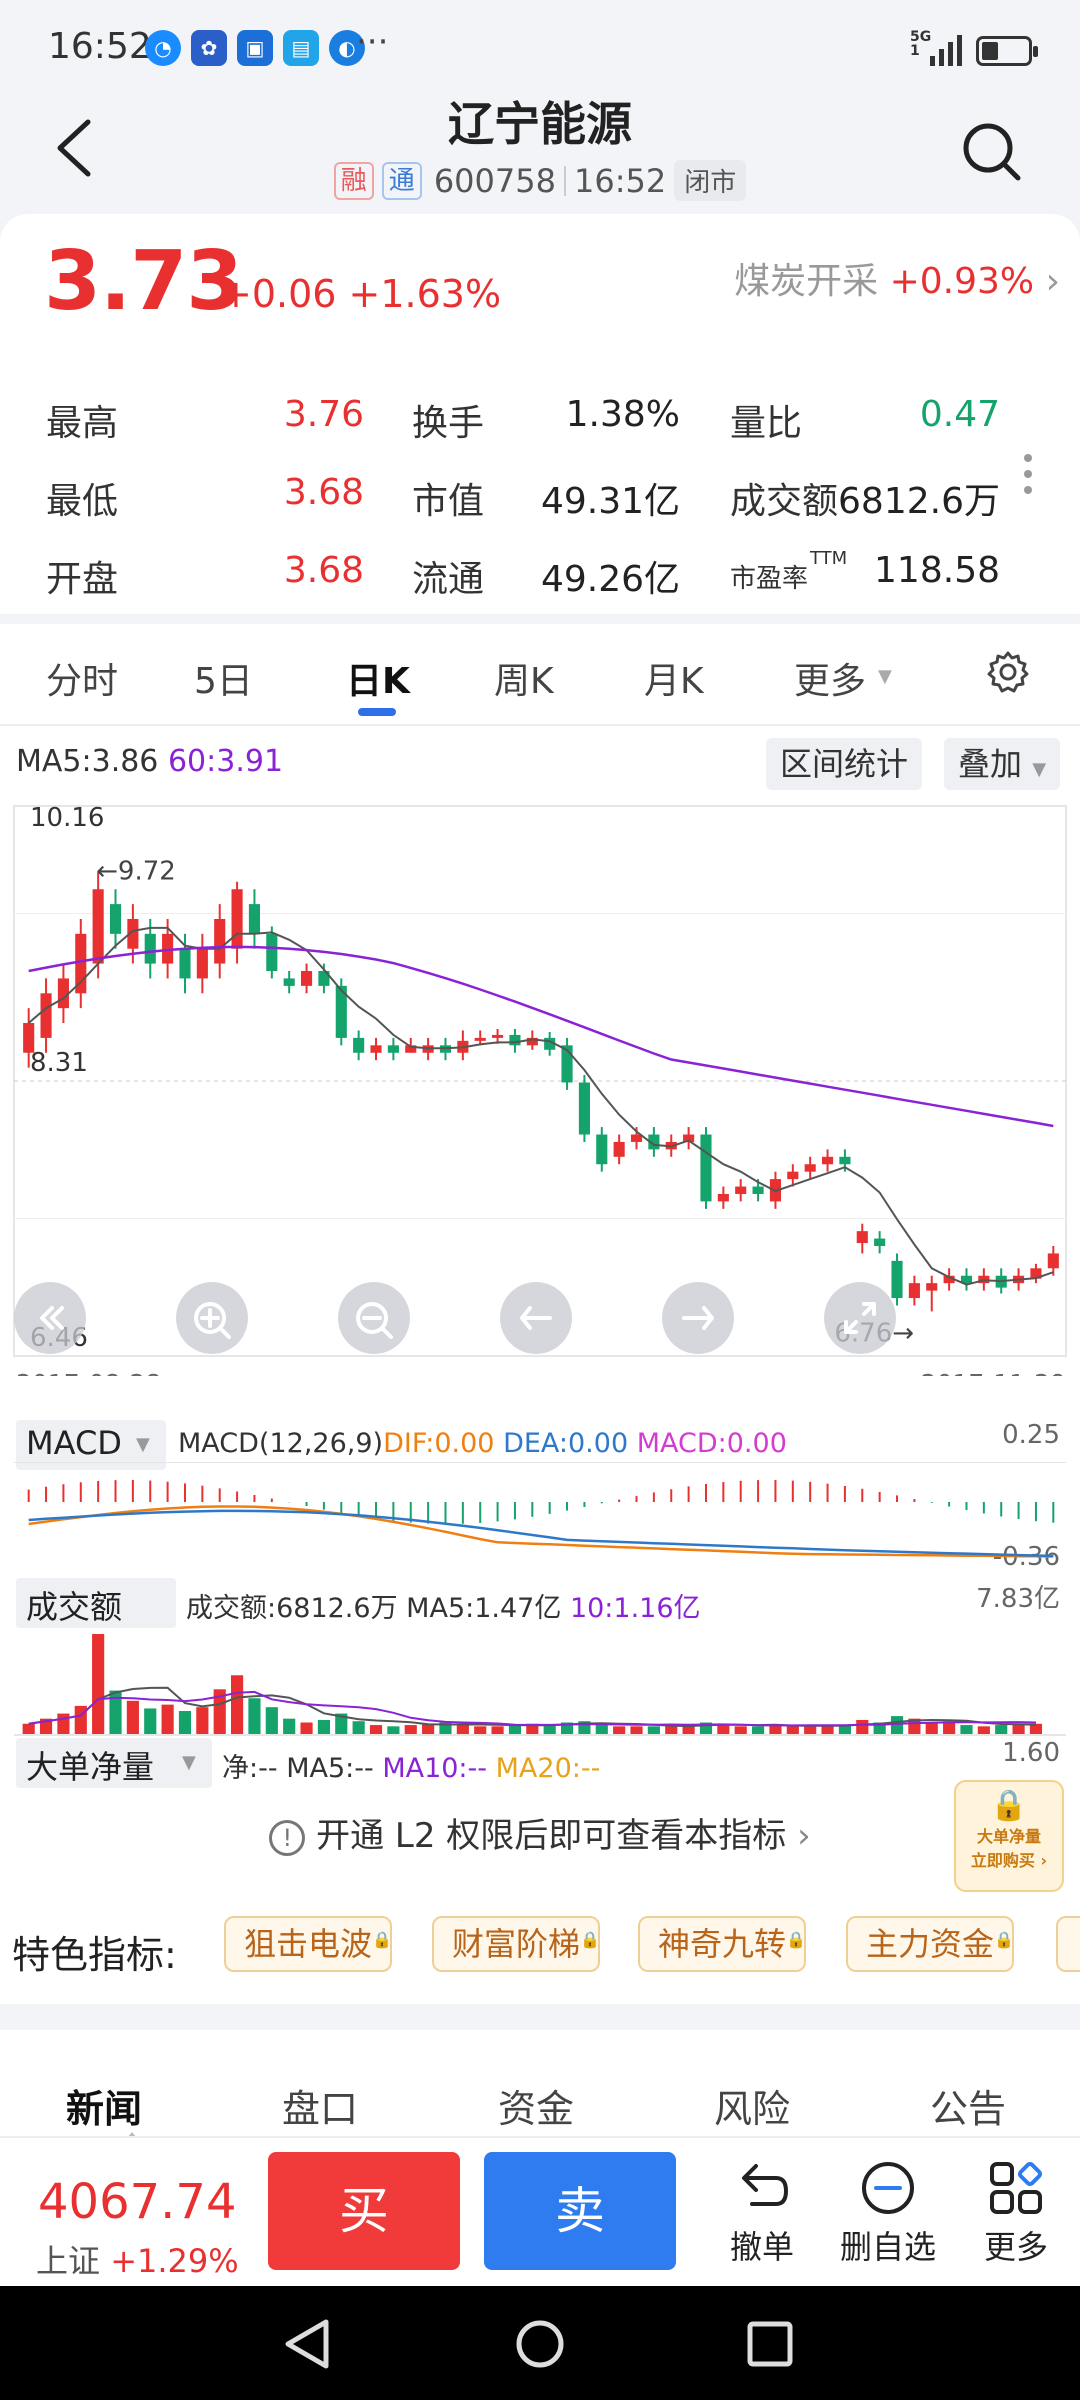 This screenshot has width=1080, height=2400. Describe the element at coordinates (1016, 2187) in the screenshot. I see `grid-more-icon` at that location.